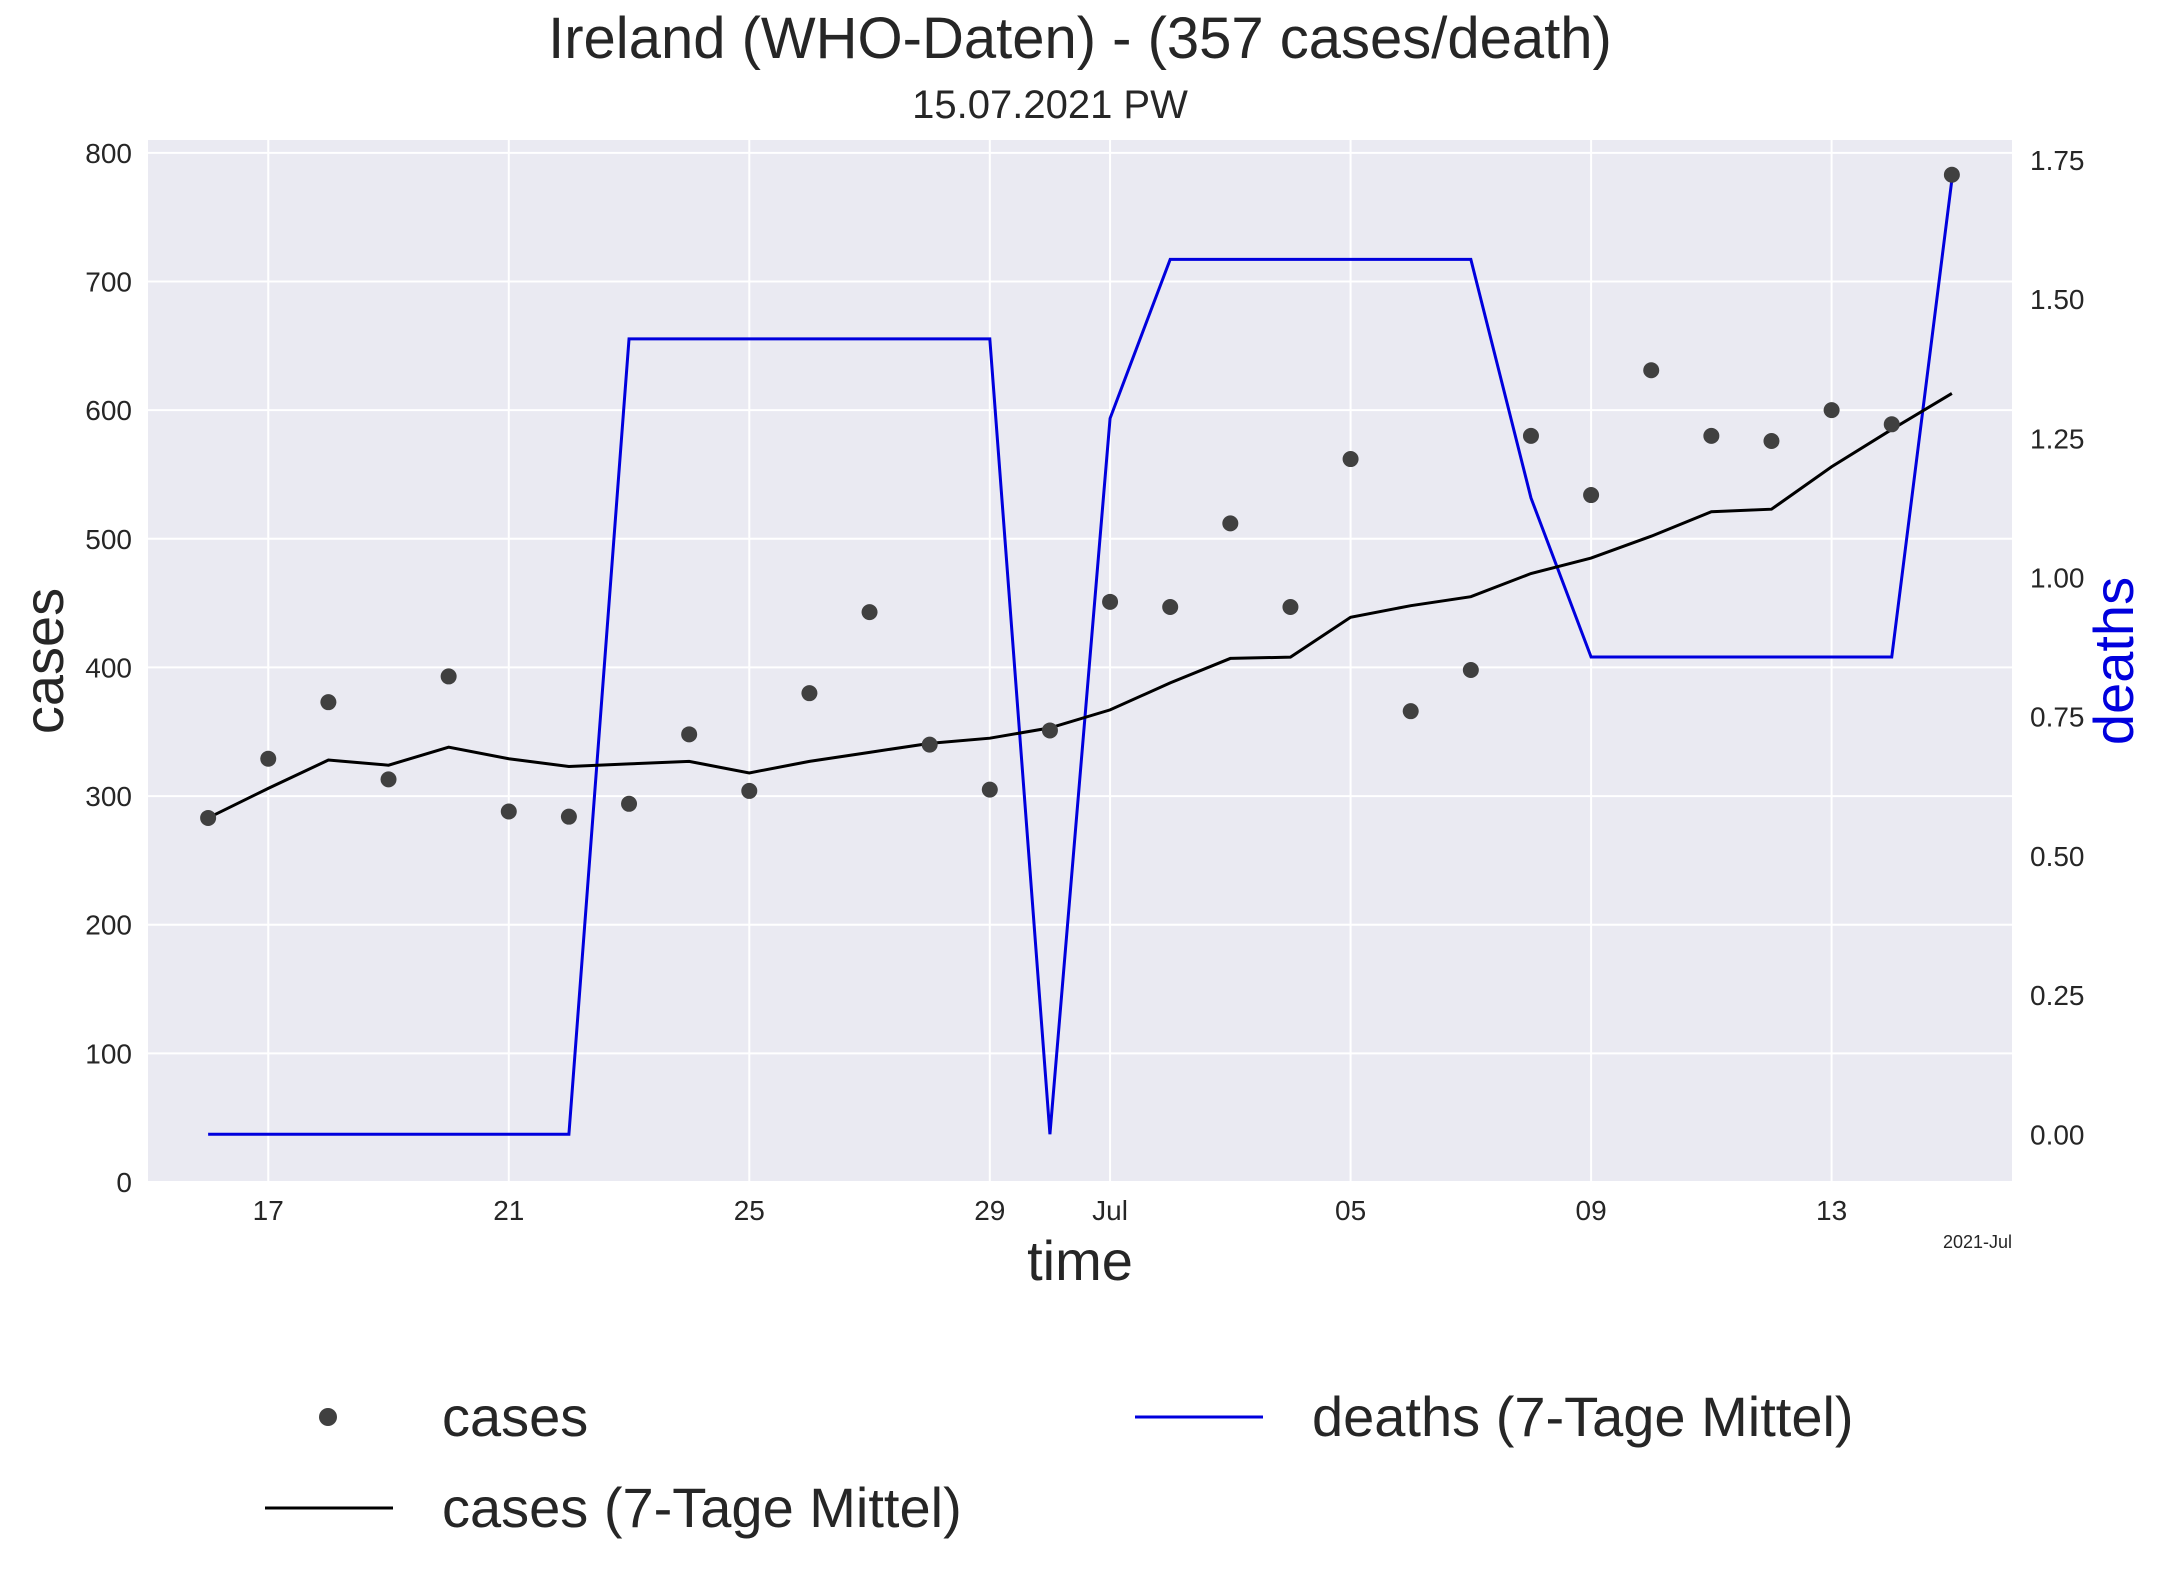 The height and width of the screenshot is (1578, 2162). I want to click on y-tick-label: 500, so click(108, 539).